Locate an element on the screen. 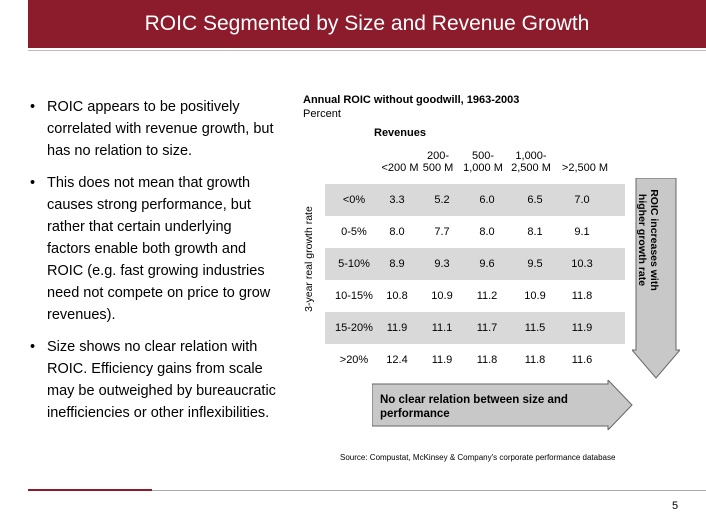  column-header: >2,500 M is located at coordinates (585, 162).